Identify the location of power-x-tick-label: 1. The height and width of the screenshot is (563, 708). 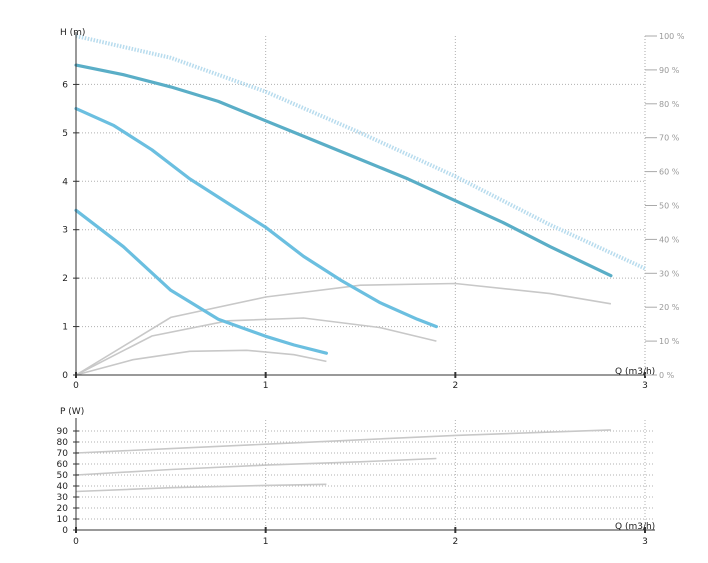
(266, 542).